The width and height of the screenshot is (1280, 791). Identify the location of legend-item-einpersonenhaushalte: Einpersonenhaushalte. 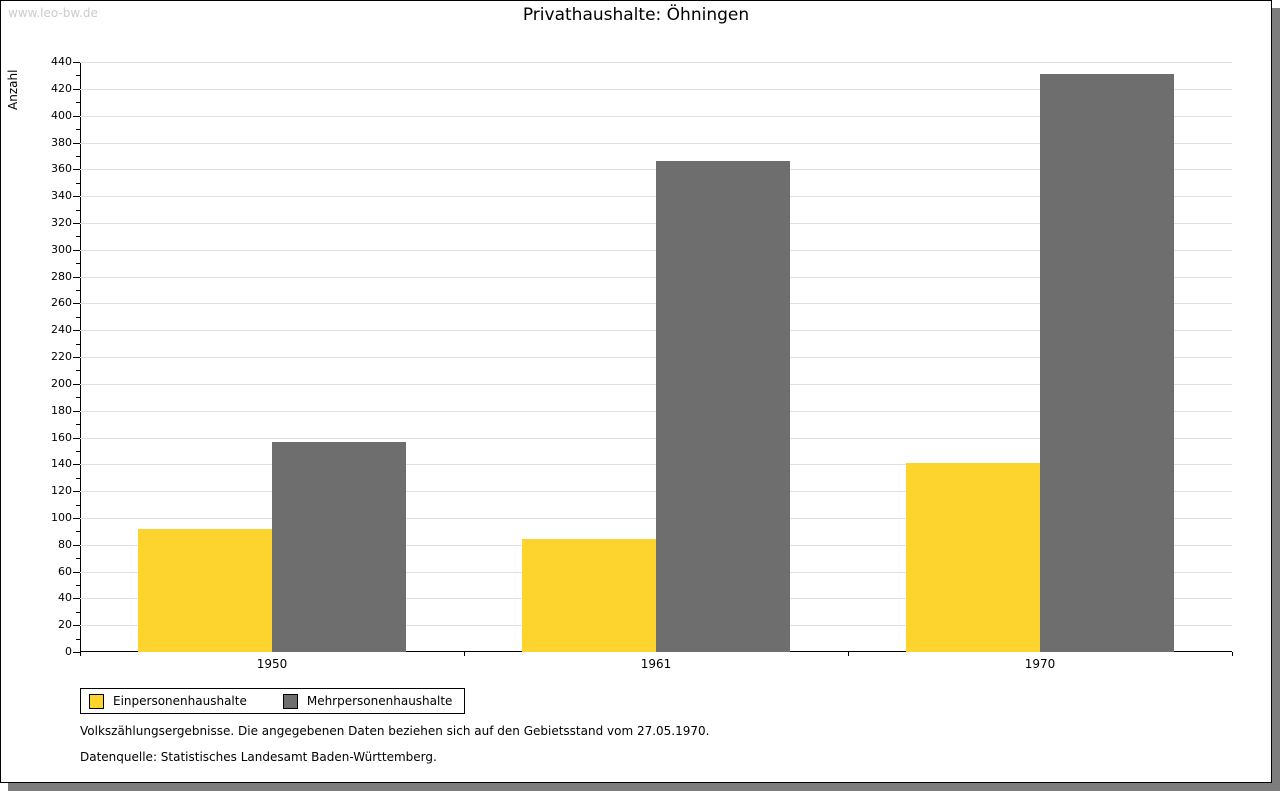
(168, 701).